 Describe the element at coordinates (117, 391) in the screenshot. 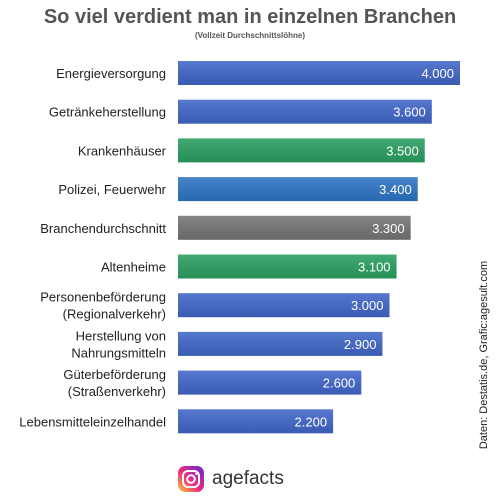

I see `category-label-line: (Straßenverkehr)` at that location.